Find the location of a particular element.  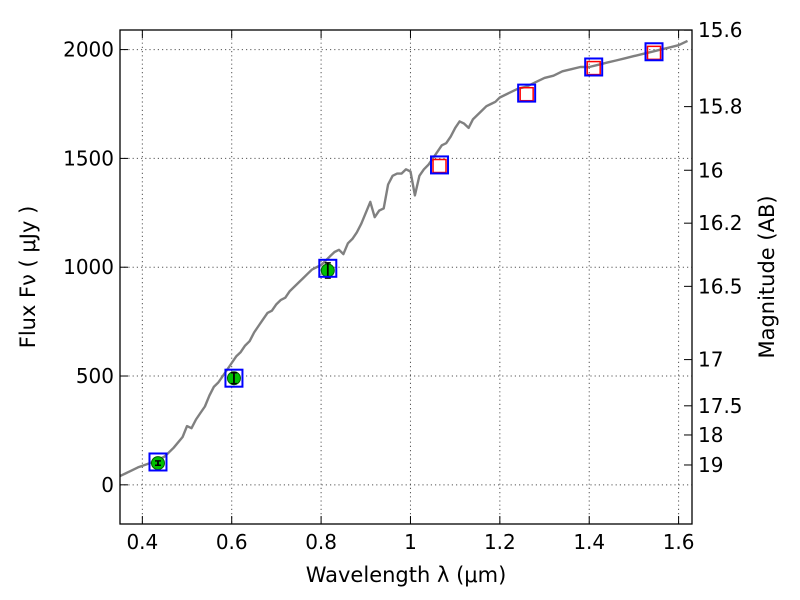

mag-tick-label: 16.5 is located at coordinates (720, 286).